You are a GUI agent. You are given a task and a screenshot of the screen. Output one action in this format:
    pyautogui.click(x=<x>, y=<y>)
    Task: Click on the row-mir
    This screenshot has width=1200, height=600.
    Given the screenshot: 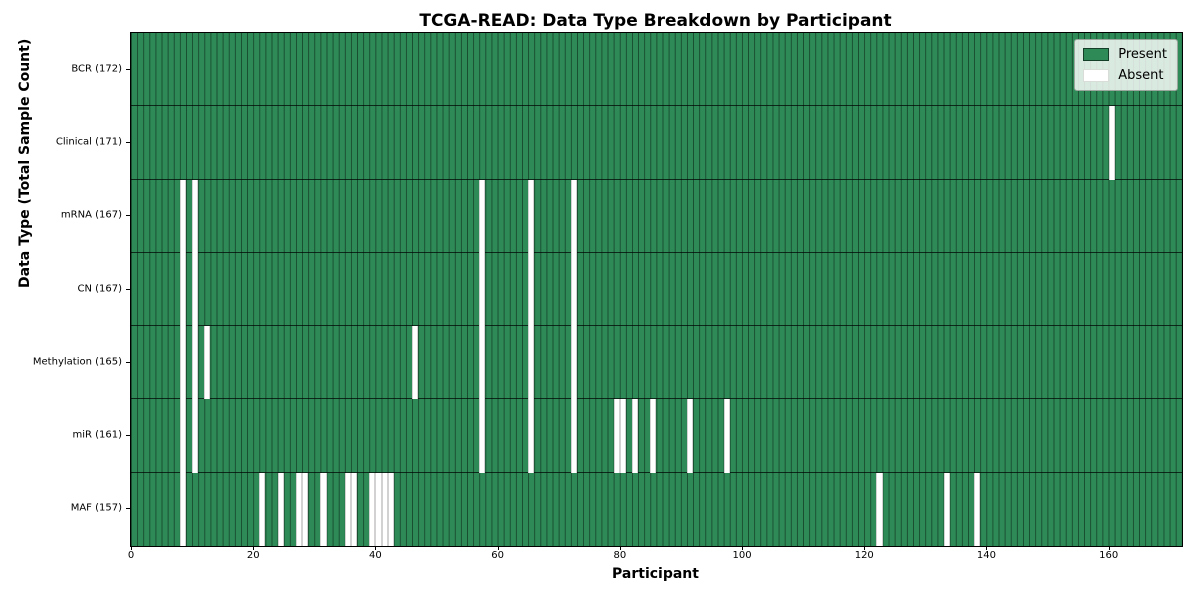 What is the action you would take?
    pyautogui.click(x=656, y=436)
    